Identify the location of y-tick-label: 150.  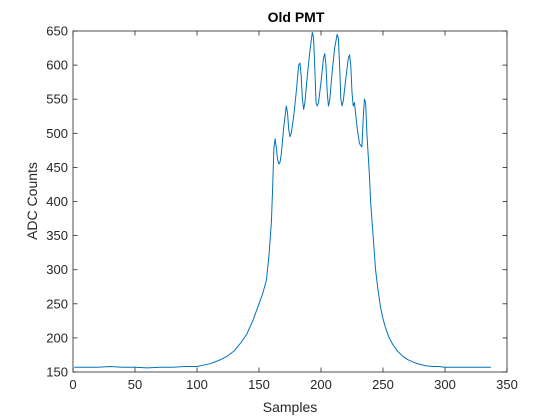
(57, 372).